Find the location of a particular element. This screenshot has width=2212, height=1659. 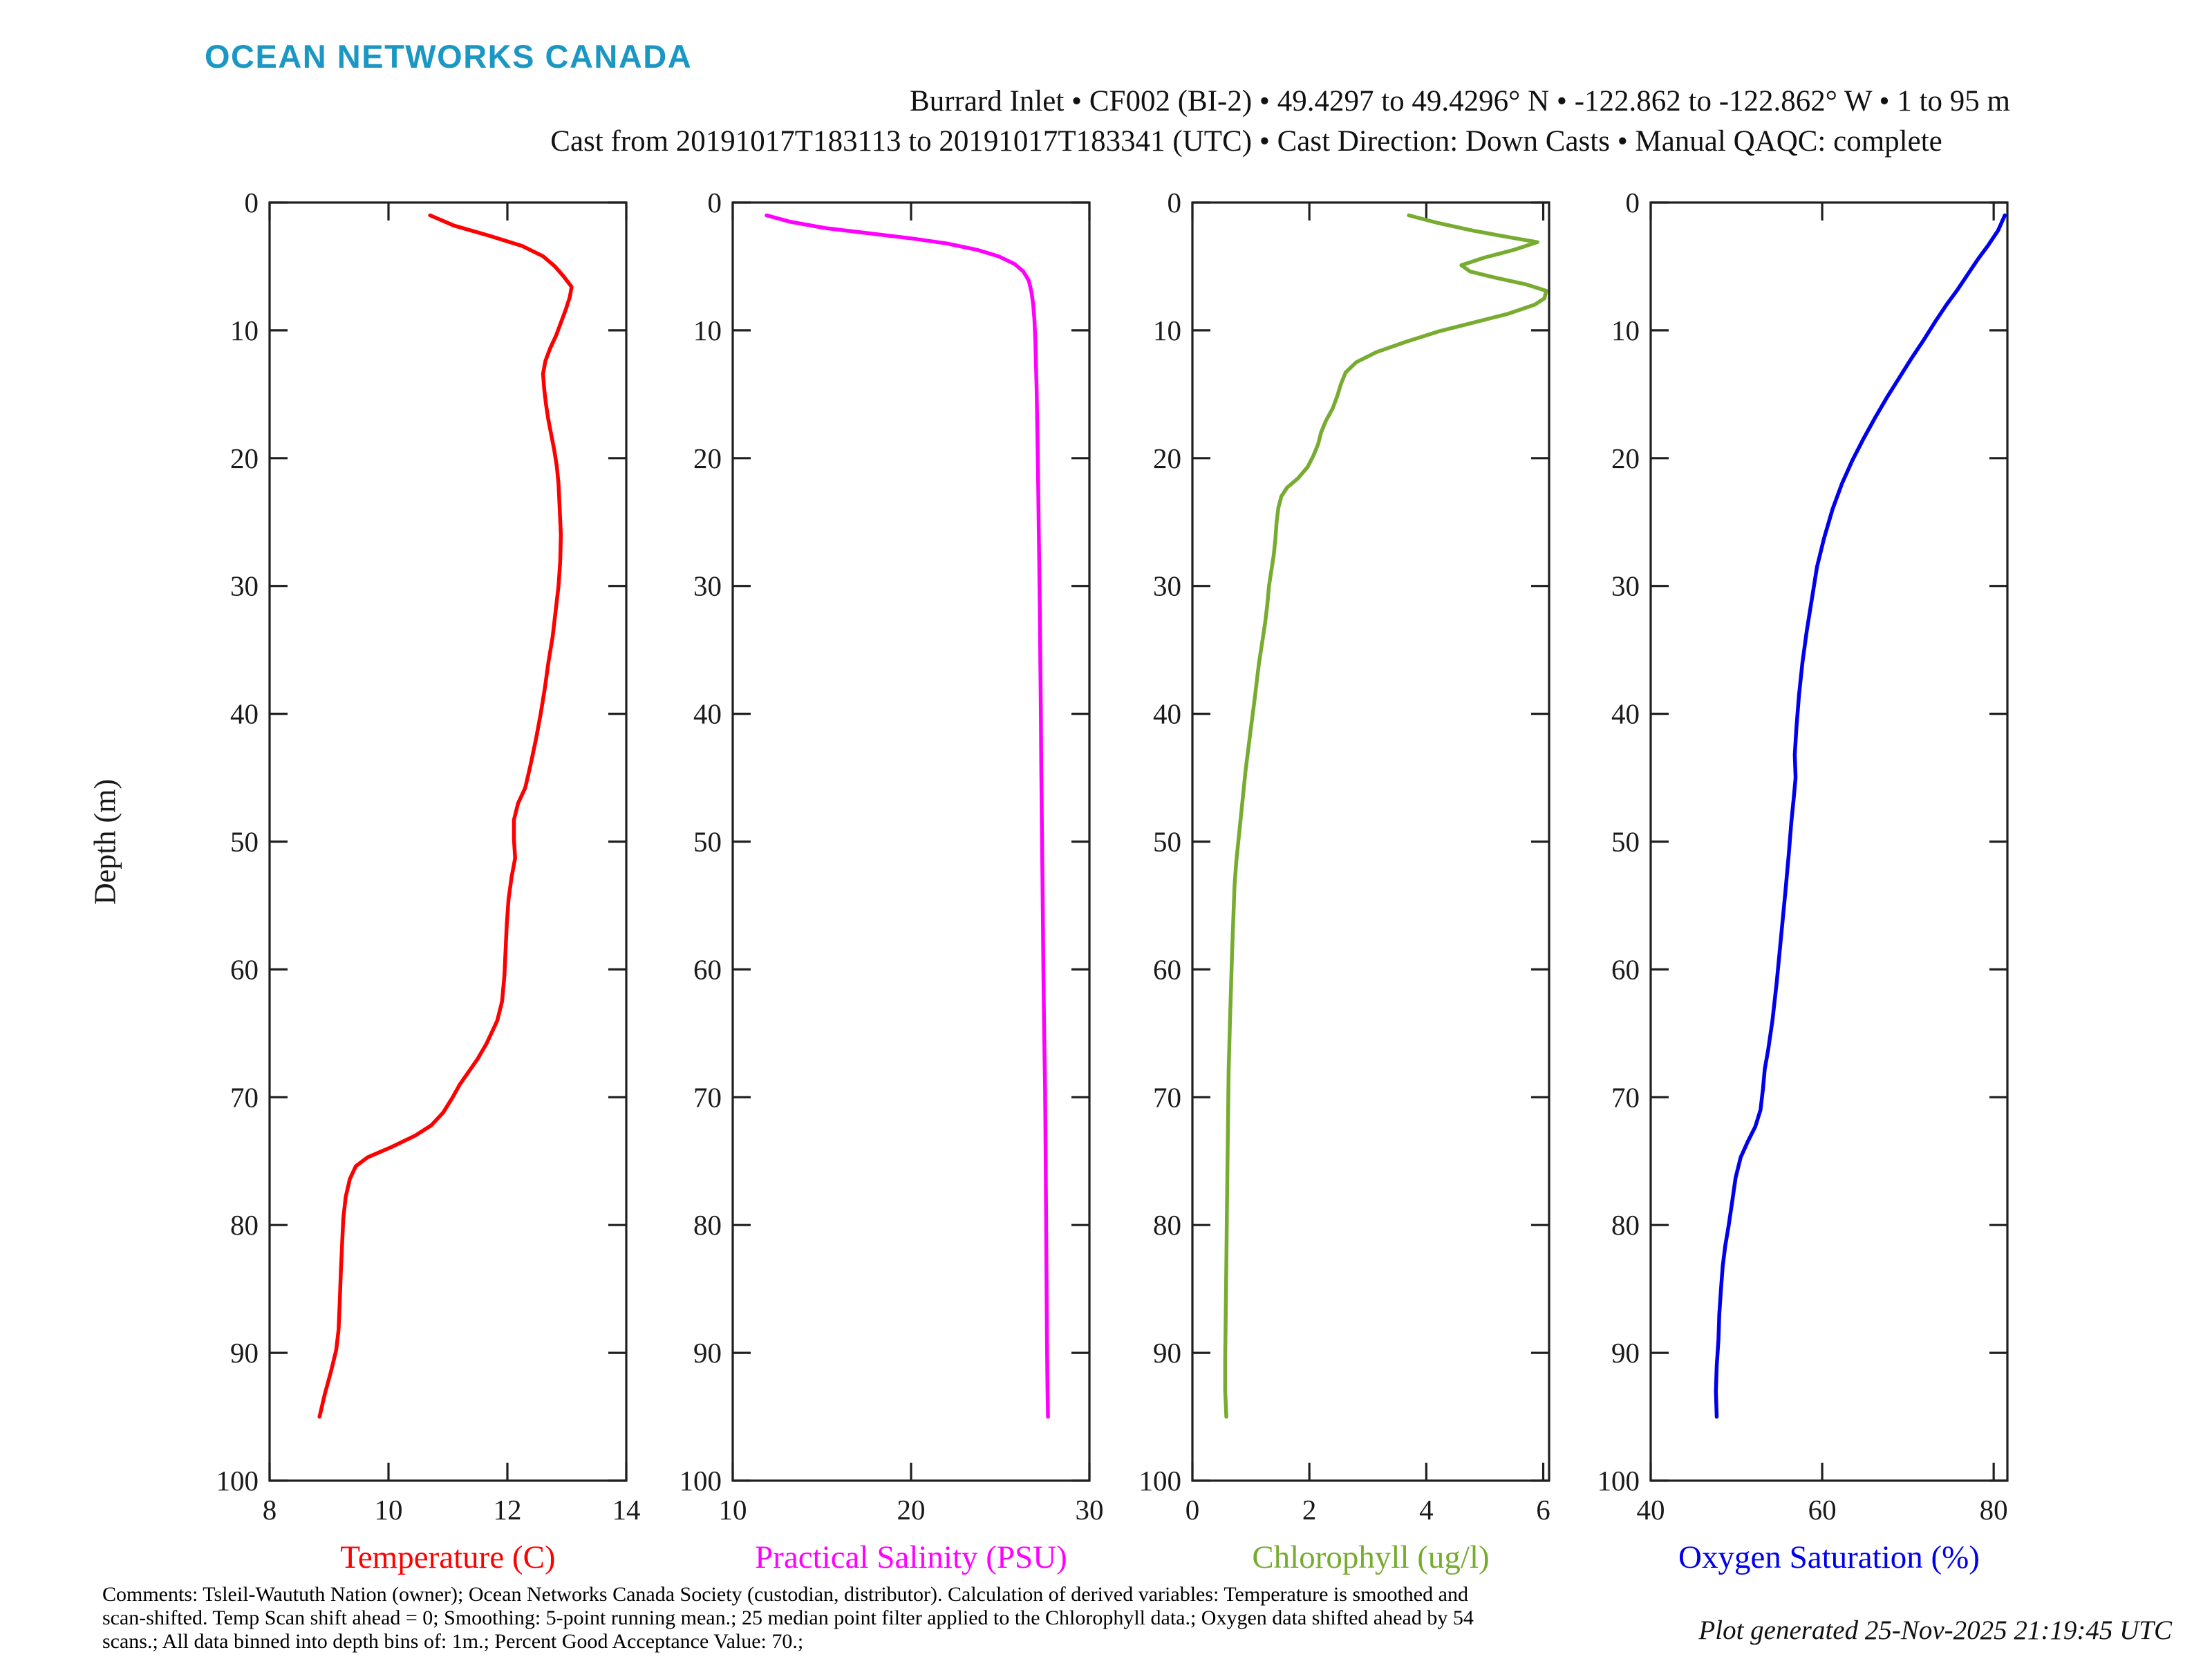

x-tick-label: 6 is located at coordinates (1543, 1510).